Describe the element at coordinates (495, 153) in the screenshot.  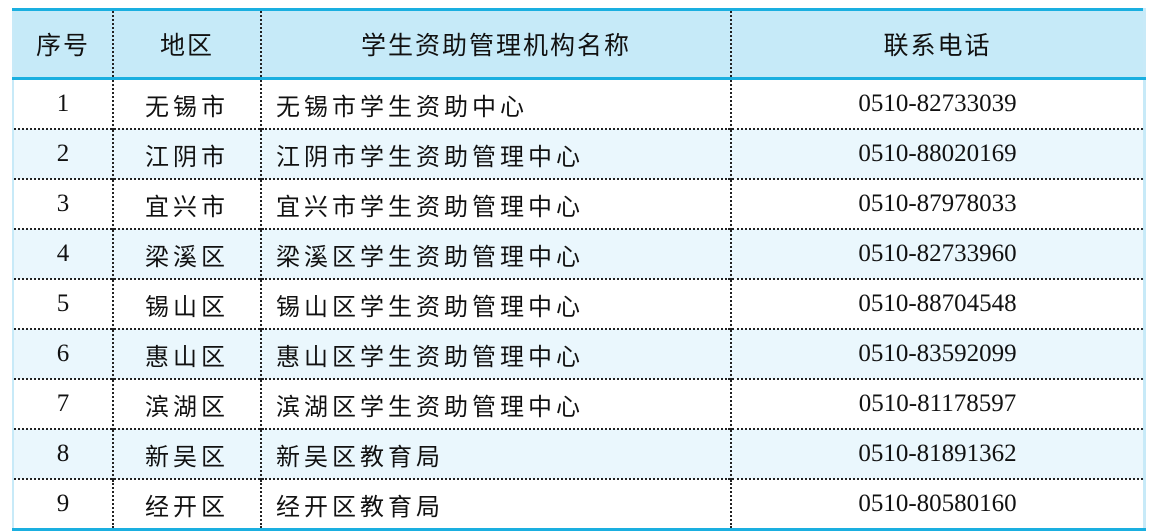
I see `cell-name: 江阴市学生资助管理中心` at that location.